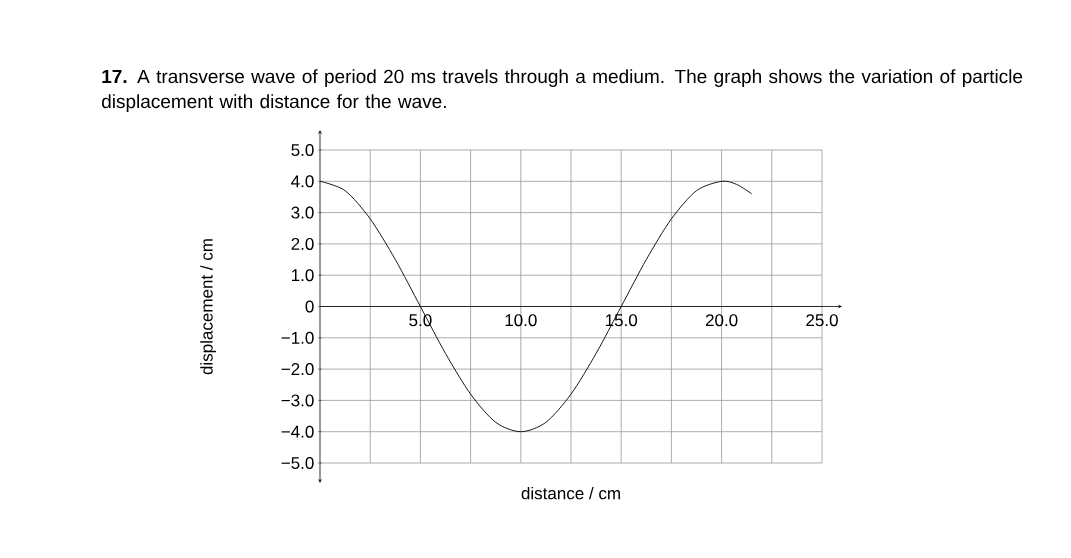 The height and width of the screenshot is (558, 1071). Describe the element at coordinates (303, 275) in the screenshot. I see `y-tick-label: 1.0` at that location.